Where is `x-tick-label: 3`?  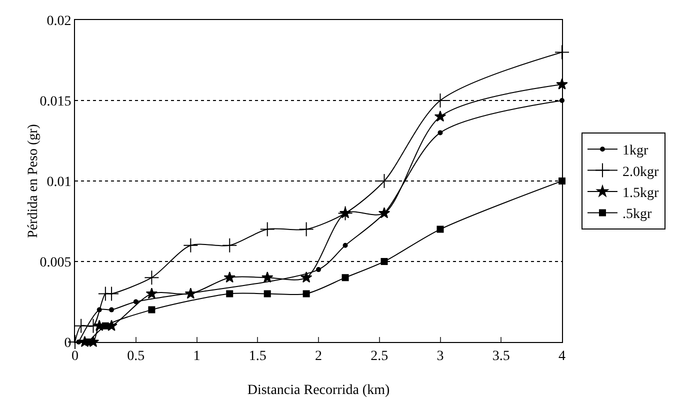
x-tick-label: 3 is located at coordinates (440, 356).